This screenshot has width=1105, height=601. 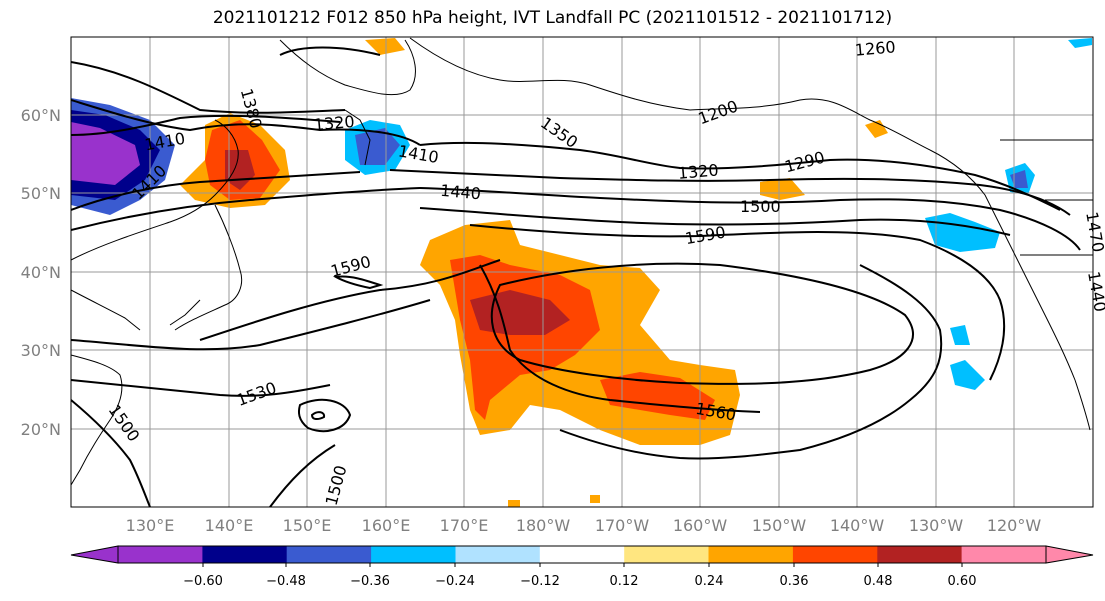 I want to click on colorbar-over-arrow, so click(x=1069, y=554).